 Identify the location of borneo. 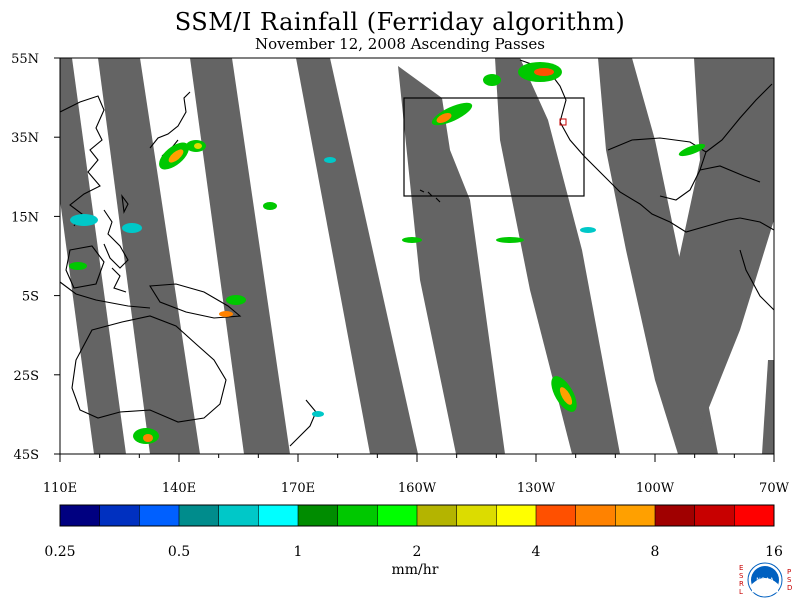
(85, 267).